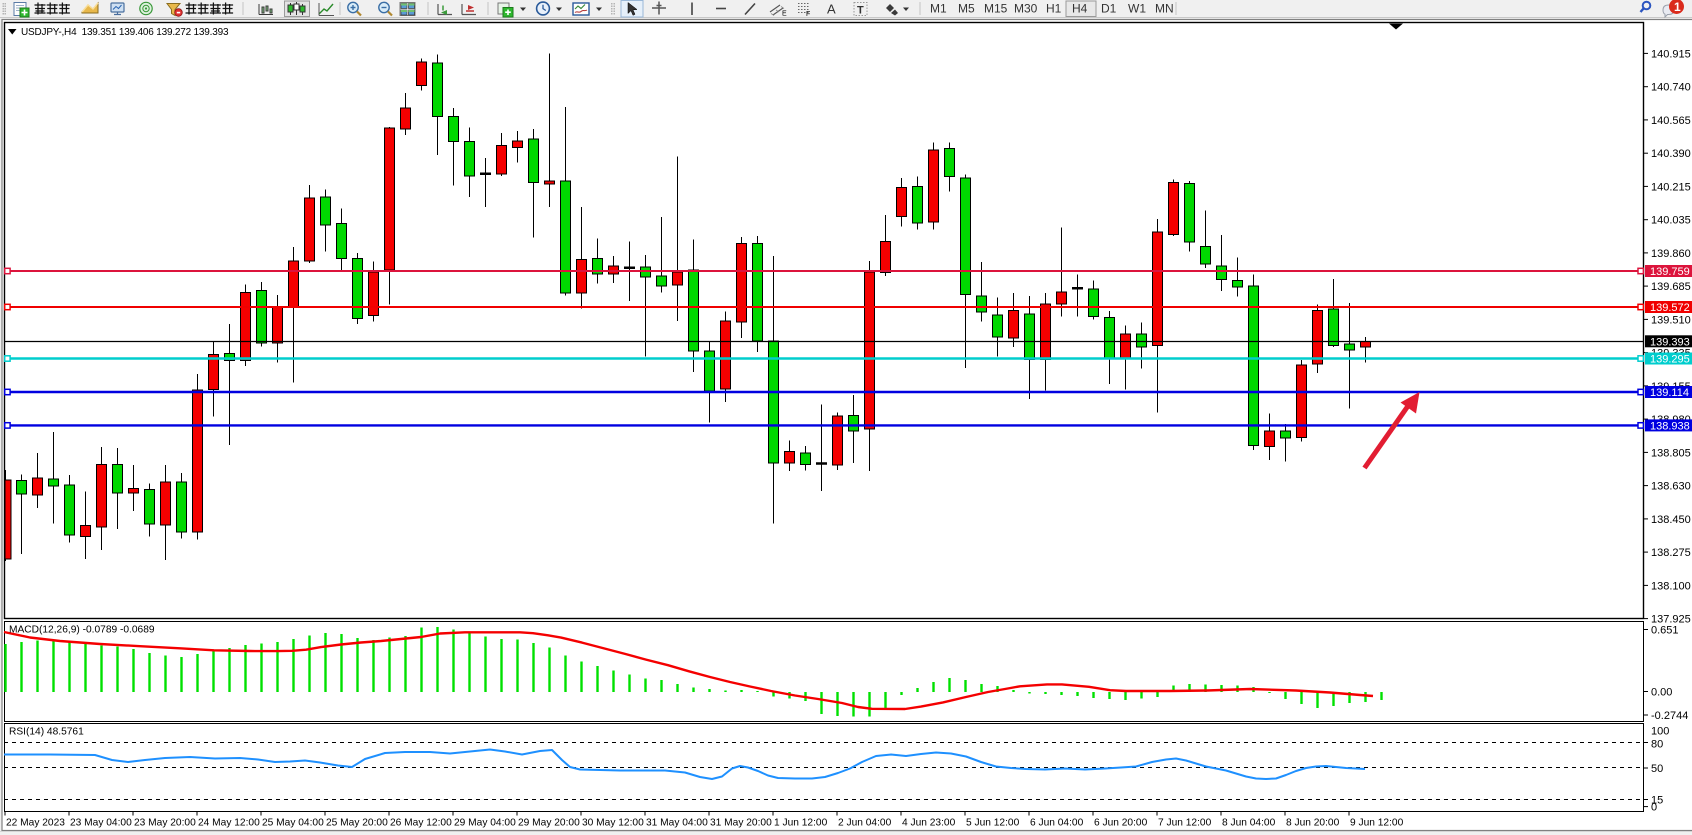 The height and width of the screenshot is (835, 1692). Describe the element at coordinates (613, 823) in the screenshot. I see `svg-text: 30 May 12:00` at that location.